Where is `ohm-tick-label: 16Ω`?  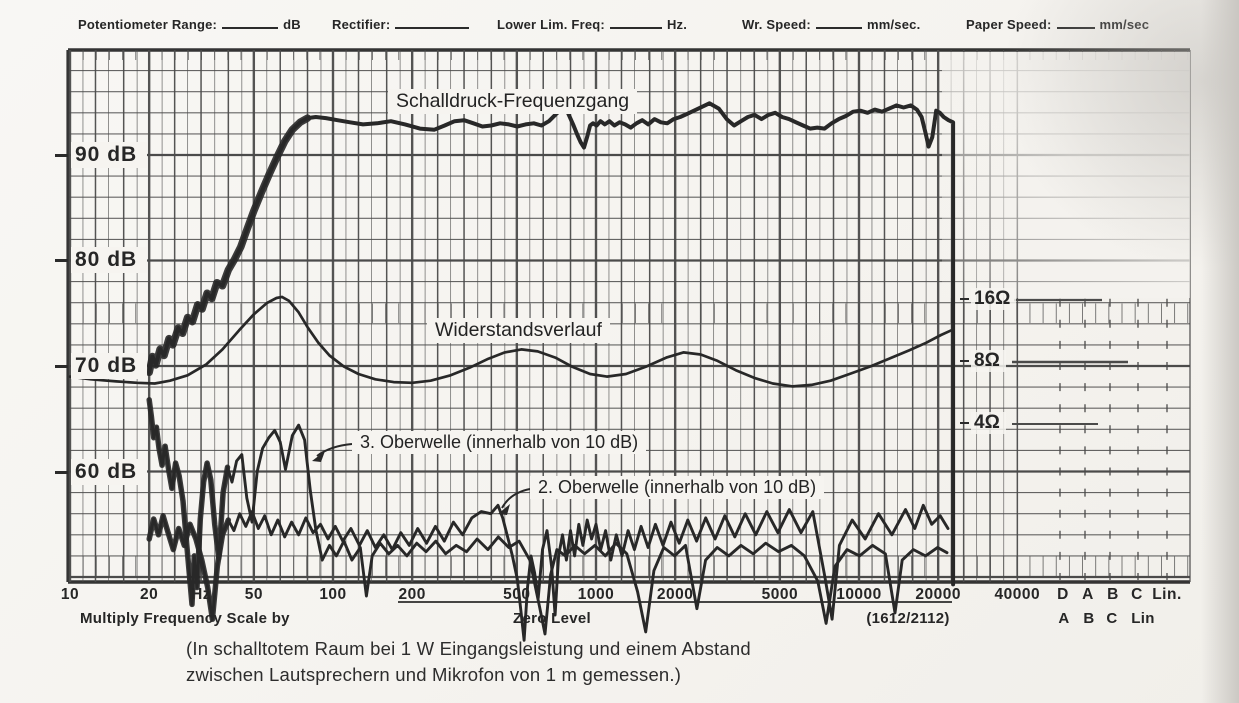
ohm-tick-label: 16Ω is located at coordinates (994, 299).